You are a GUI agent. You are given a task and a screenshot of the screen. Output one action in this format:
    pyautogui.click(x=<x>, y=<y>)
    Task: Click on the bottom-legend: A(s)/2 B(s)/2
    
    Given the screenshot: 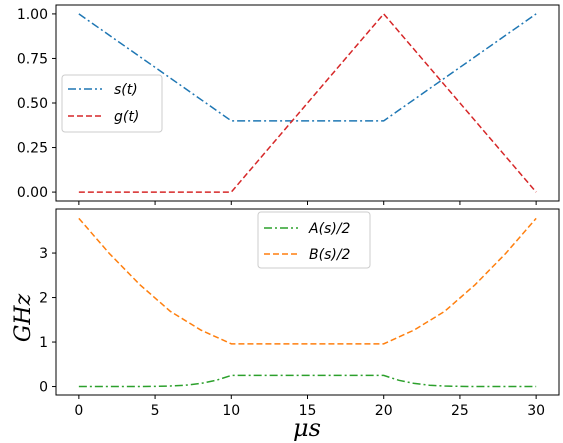 What is the action you would take?
    pyautogui.click(x=314, y=240)
    